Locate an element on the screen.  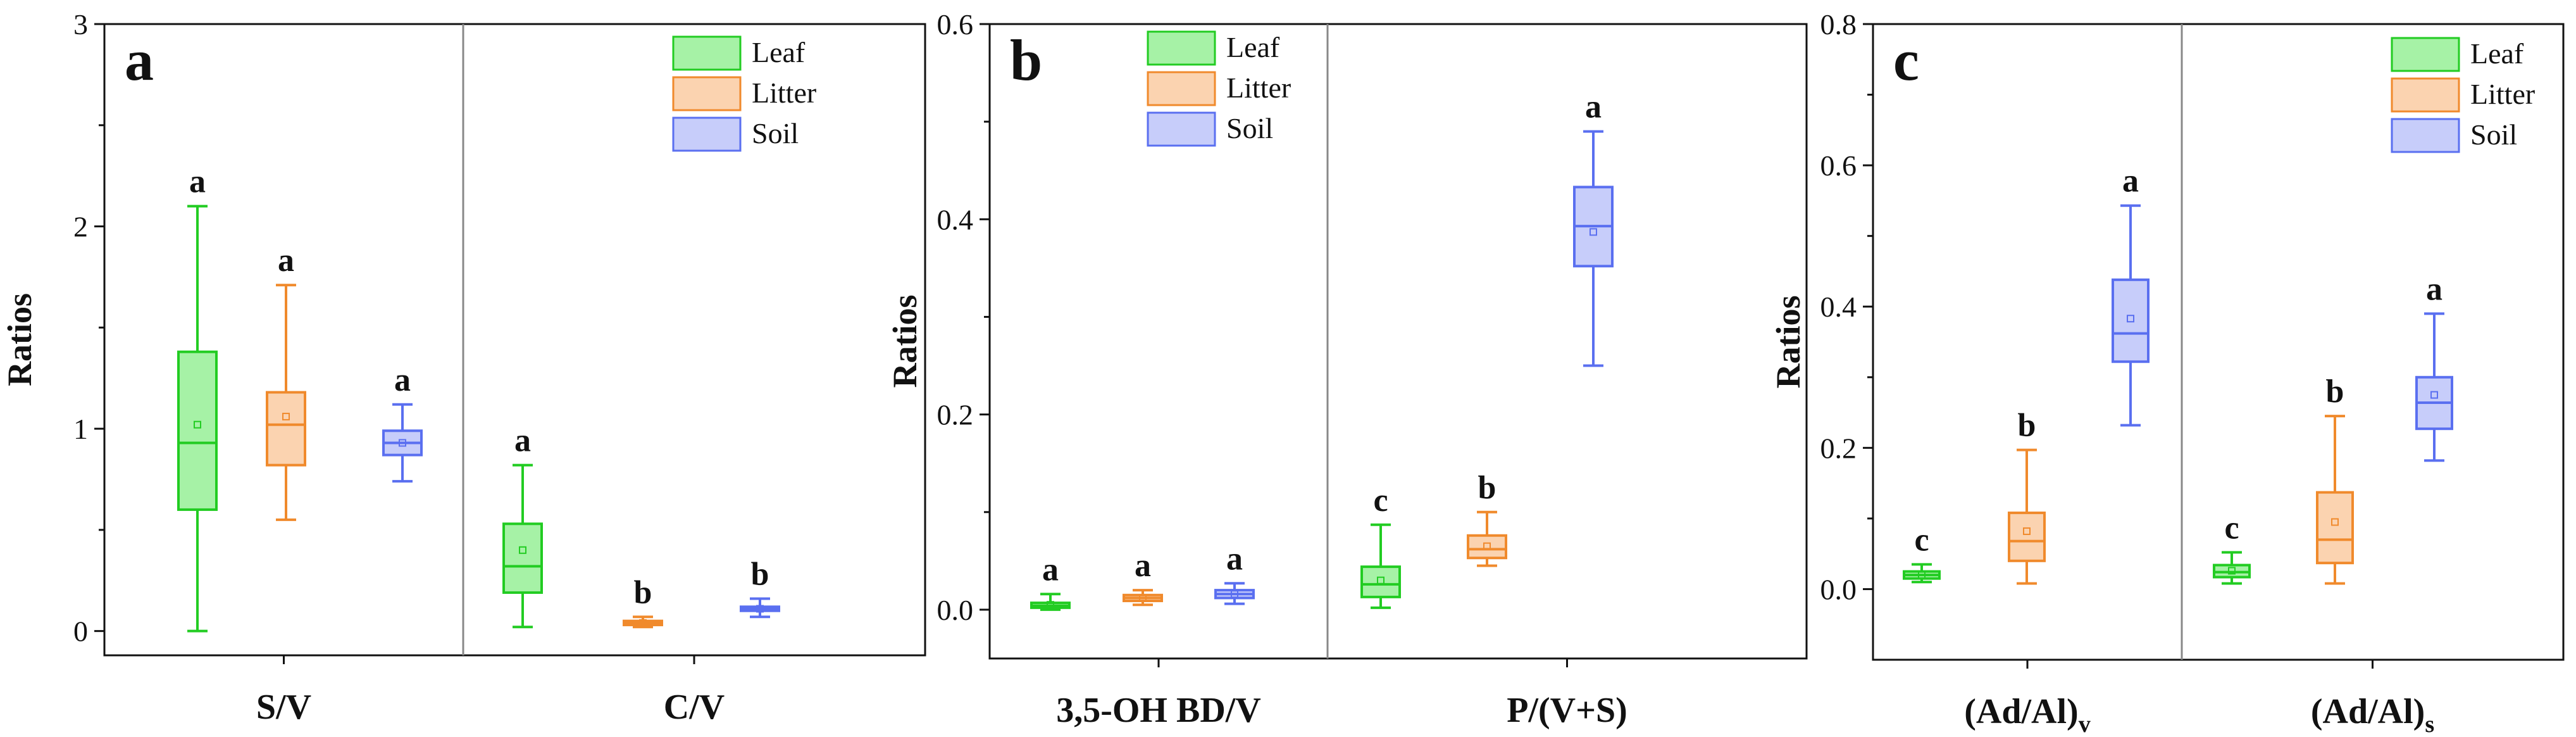
category-subscript: s is located at coordinates (2429, 724).